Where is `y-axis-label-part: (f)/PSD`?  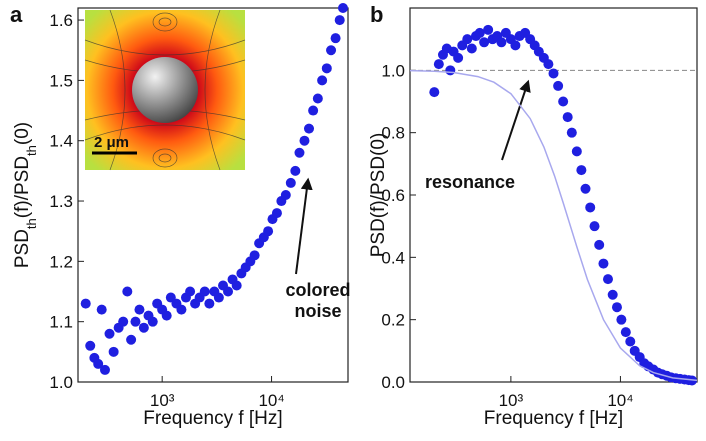 y-axis-label-part: (f)/PSD is located at coordinates (22, 187).